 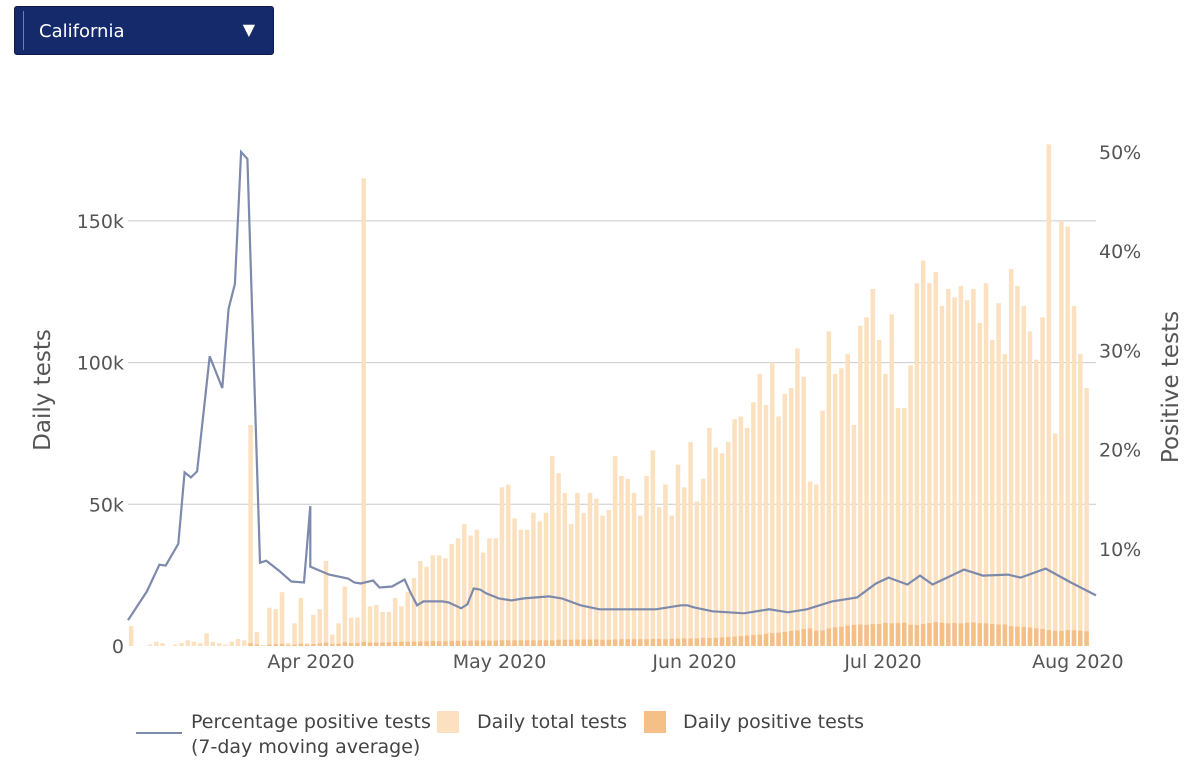 I want to click on right-axis: 10% 20% 30% 40% 50%, so click(x=1120, y=351).